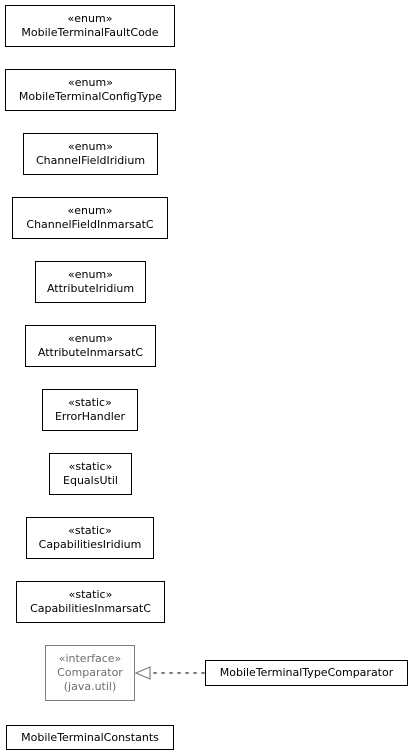 The height and width of the screenshot is (755, 413). What do you see at coordinates (90, 686) in the screenshot?
I see `package-label: (java.util)` at bounding box center [90, 686].